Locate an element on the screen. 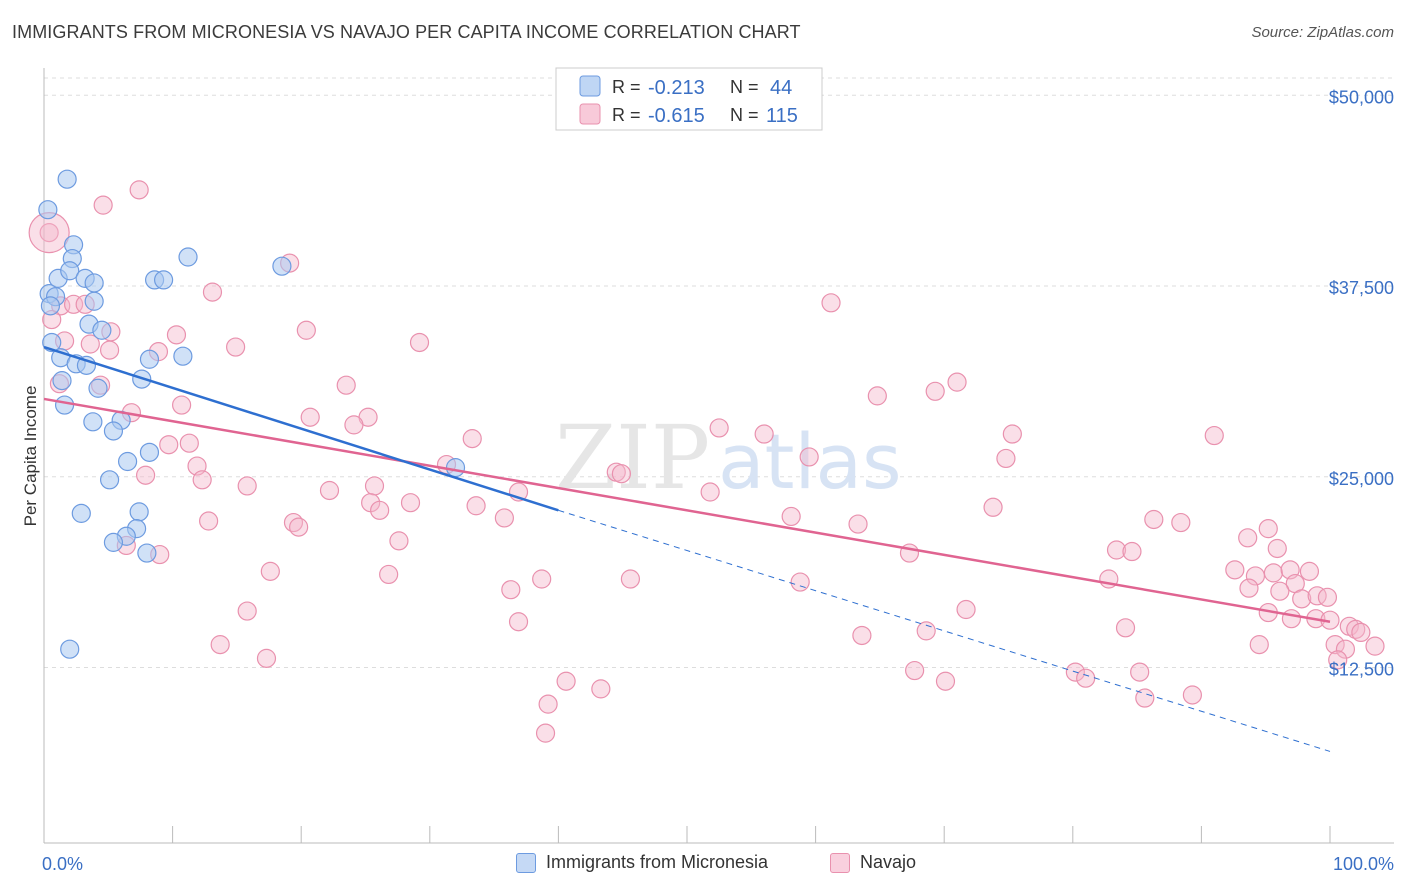 Image resolution: width=1406 pixels, height=892 pixels. micronesia-trend-extension is located at coordinates (944, 630).